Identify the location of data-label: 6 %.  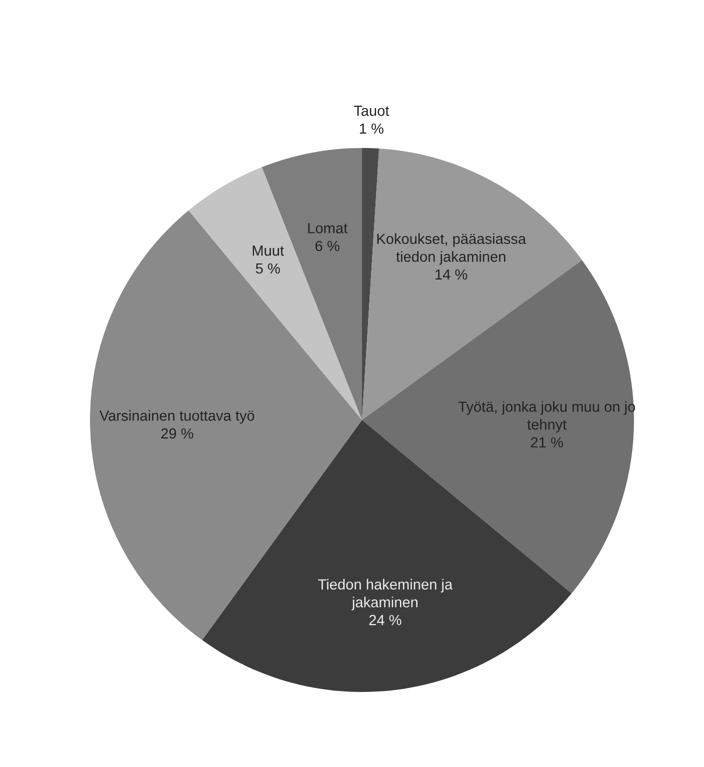
(328, 246).